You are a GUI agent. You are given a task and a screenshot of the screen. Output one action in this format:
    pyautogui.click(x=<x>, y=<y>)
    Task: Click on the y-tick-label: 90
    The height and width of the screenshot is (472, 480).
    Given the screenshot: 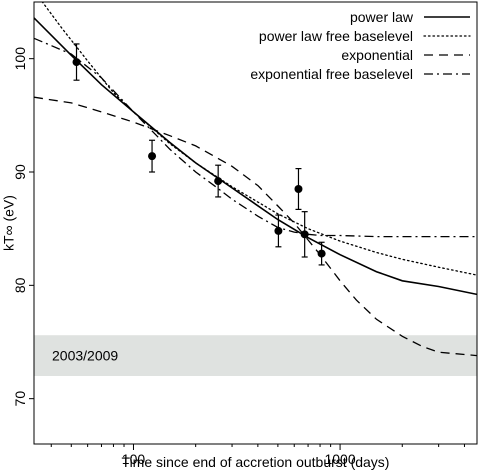 What is the action you would take?
    pyautogui.click(x=20, y=172)
    